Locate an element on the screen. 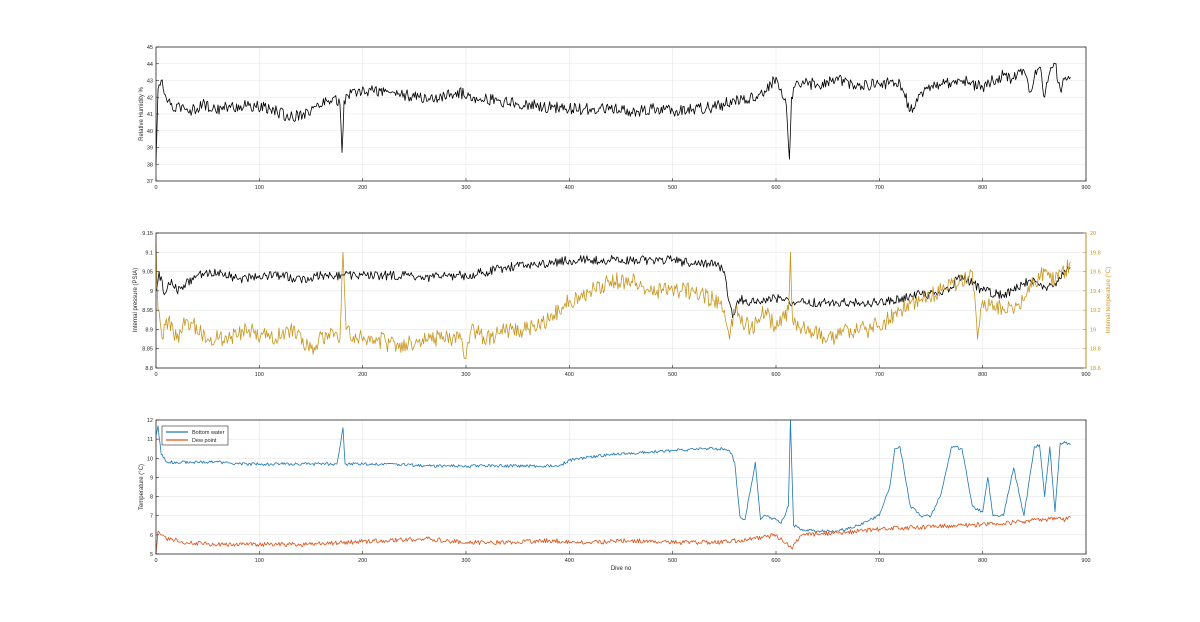  pressure-xtick-label: 0 is located at coordinates (155, 375).